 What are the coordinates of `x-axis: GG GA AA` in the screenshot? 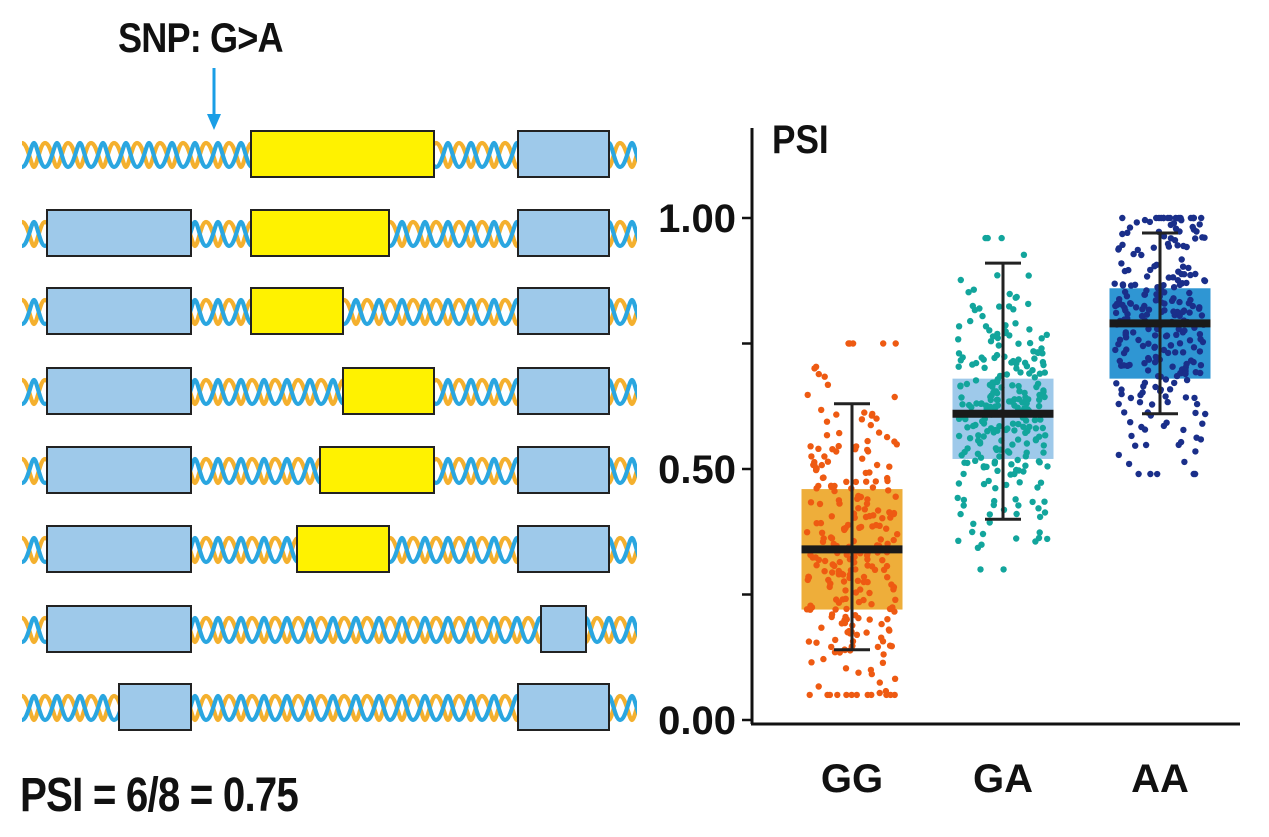 It's located at (995, 761).